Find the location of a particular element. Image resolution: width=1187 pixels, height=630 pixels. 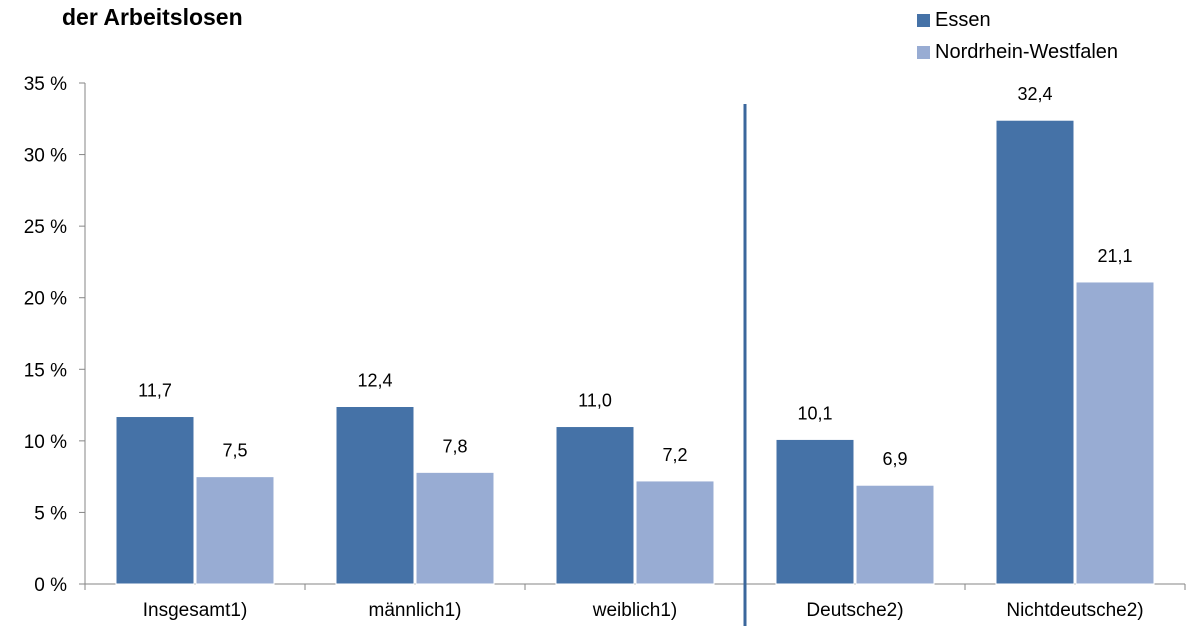

legend-label-nrw: Nordrhein-Westfalen is located at coordinates (1027, 51).